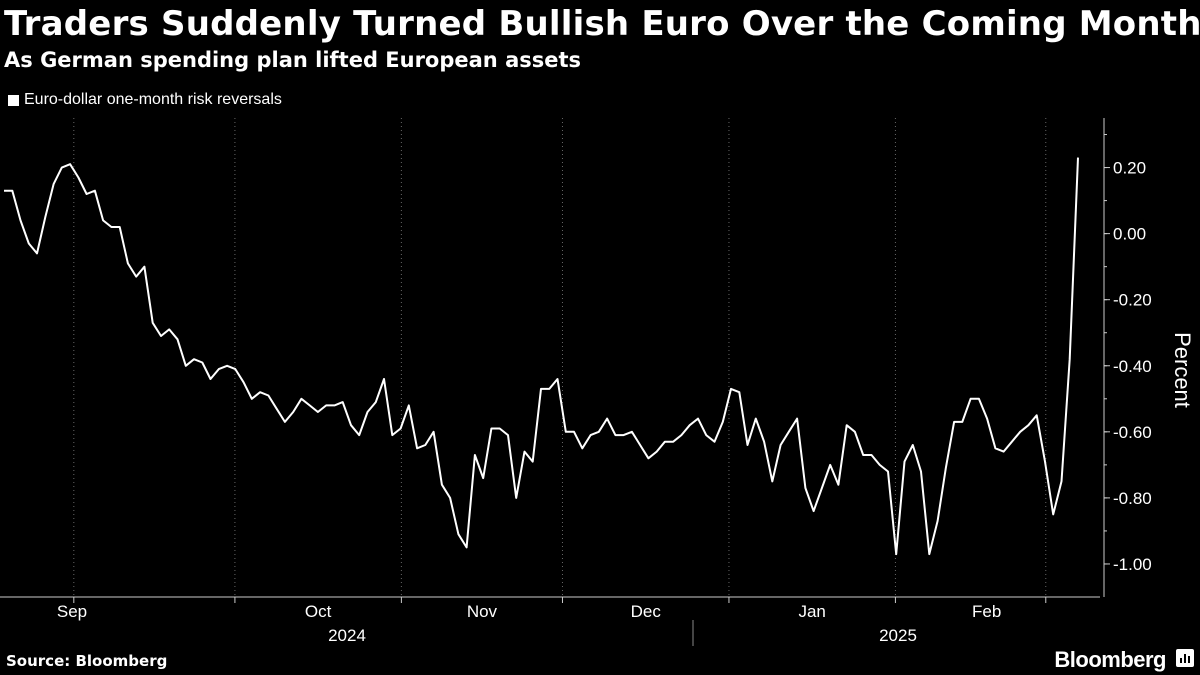  I want to click on y-tick-label: 0.20, so click(1129, 168).